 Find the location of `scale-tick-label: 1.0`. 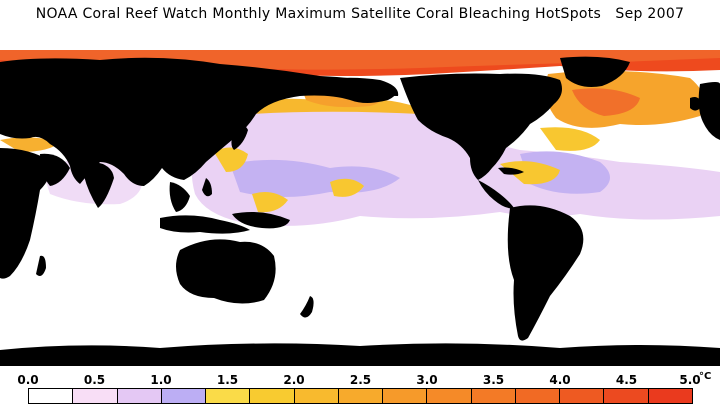

scale-tick-label: 1.0 is located at coordinates (161, 380).